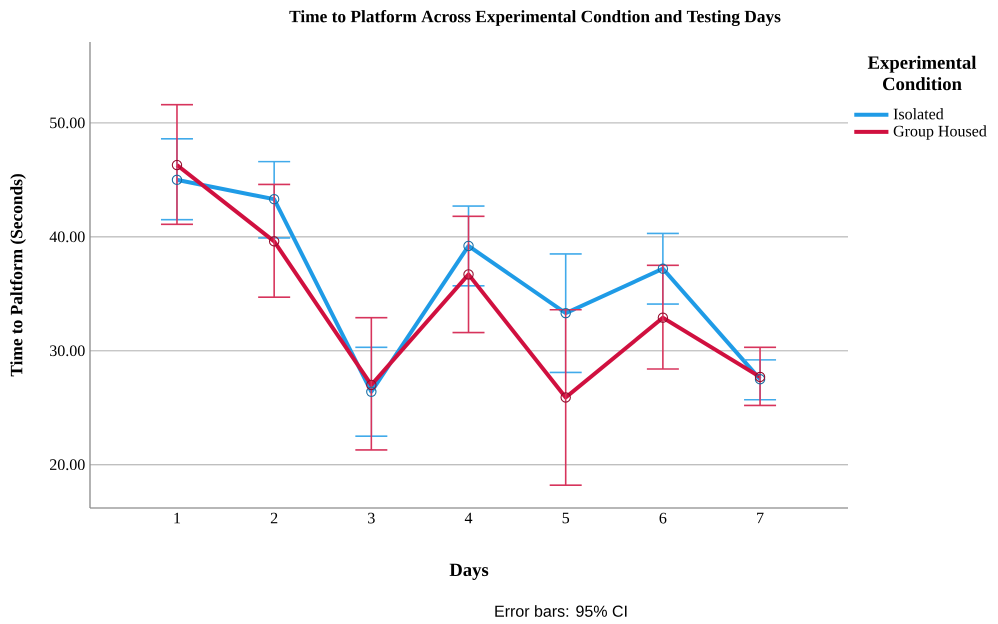 Image resolution: width=998 pixels, height=624 pixels. I want to click on y-axis-title: Time to Paltform (Seconds), so click(18, 275).